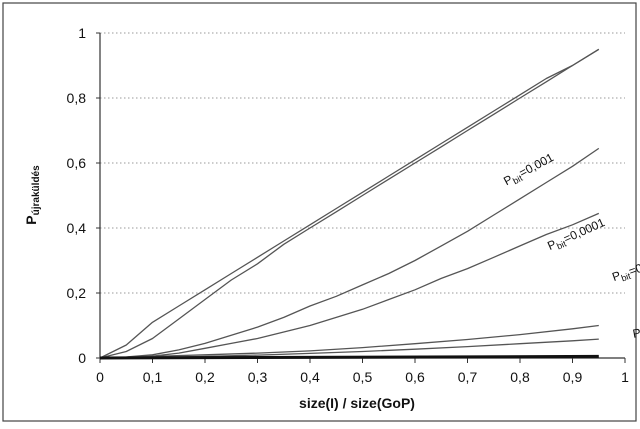 This screenshot has height=429, width=640. What do you see at coordinates (625, 267) in the screenshot?
I see `curve-label: Pbit=0,00015` at bounding box center [625, 267].